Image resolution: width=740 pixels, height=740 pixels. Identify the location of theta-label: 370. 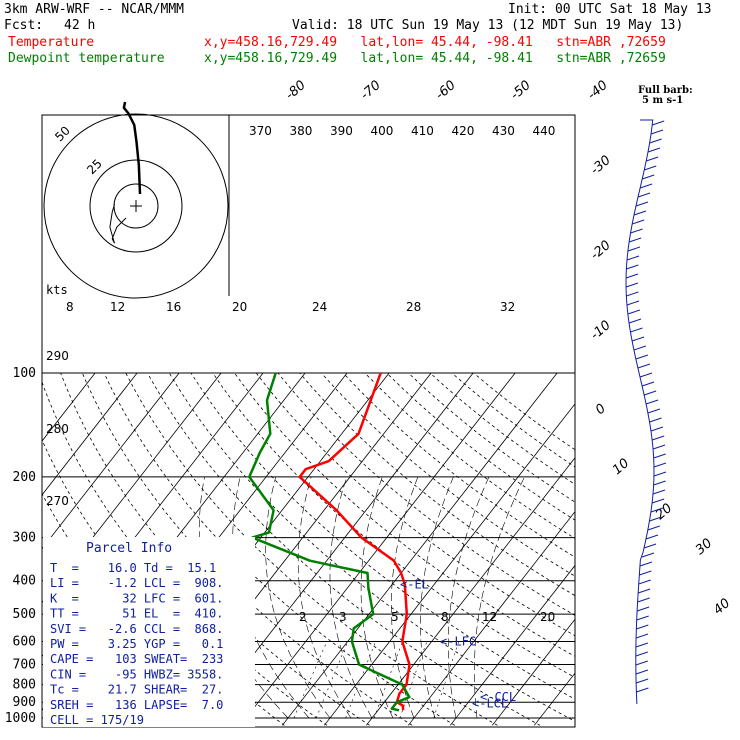
(260, 131).